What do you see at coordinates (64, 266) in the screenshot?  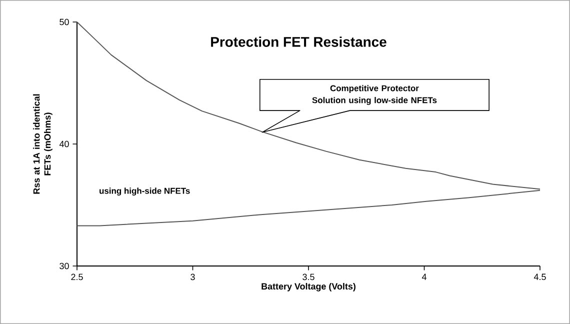 I see `y-tick-label: 30` at bounding box center [64, 266].